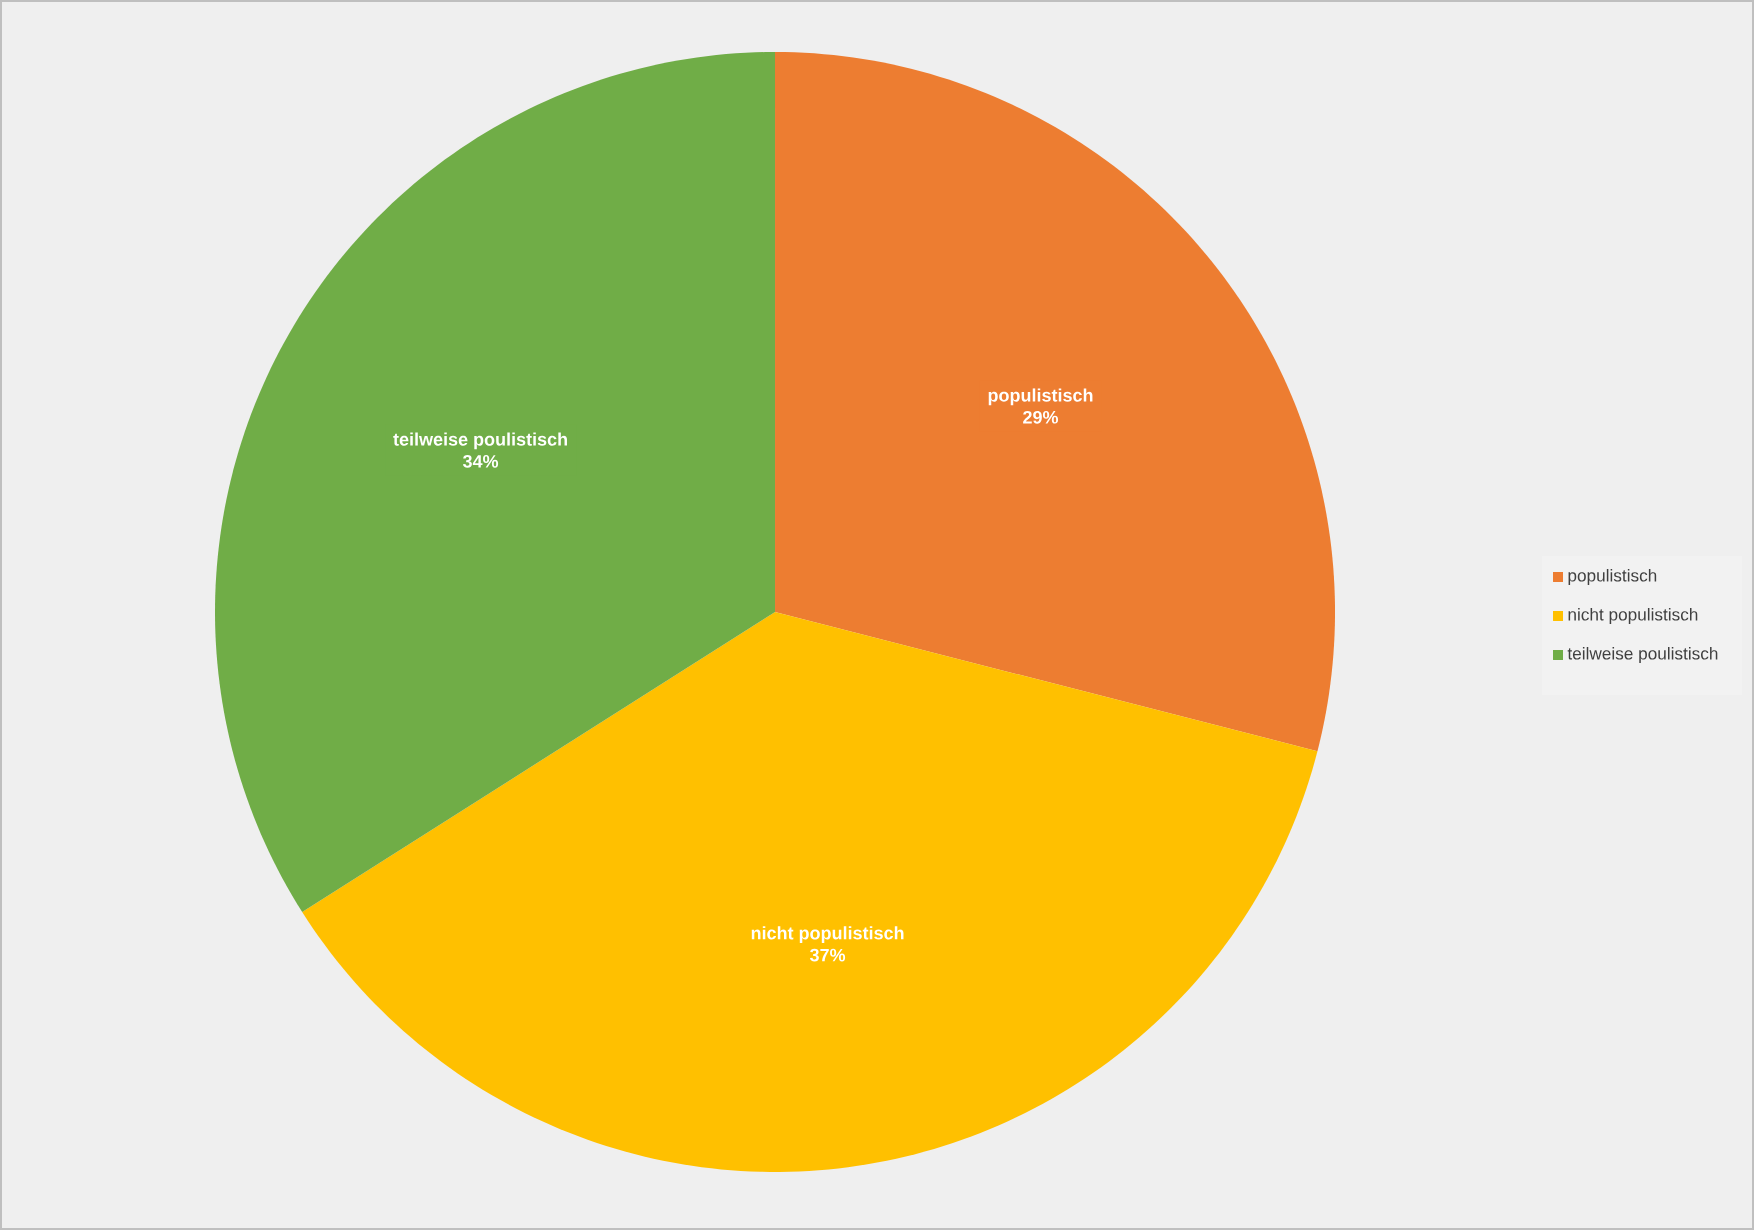 This screenshot has width=1754, height=1230. Describe the element at coordinates (480, 441) in the screenshot. I see `slice-label: teilweise poulistisch` at that location.